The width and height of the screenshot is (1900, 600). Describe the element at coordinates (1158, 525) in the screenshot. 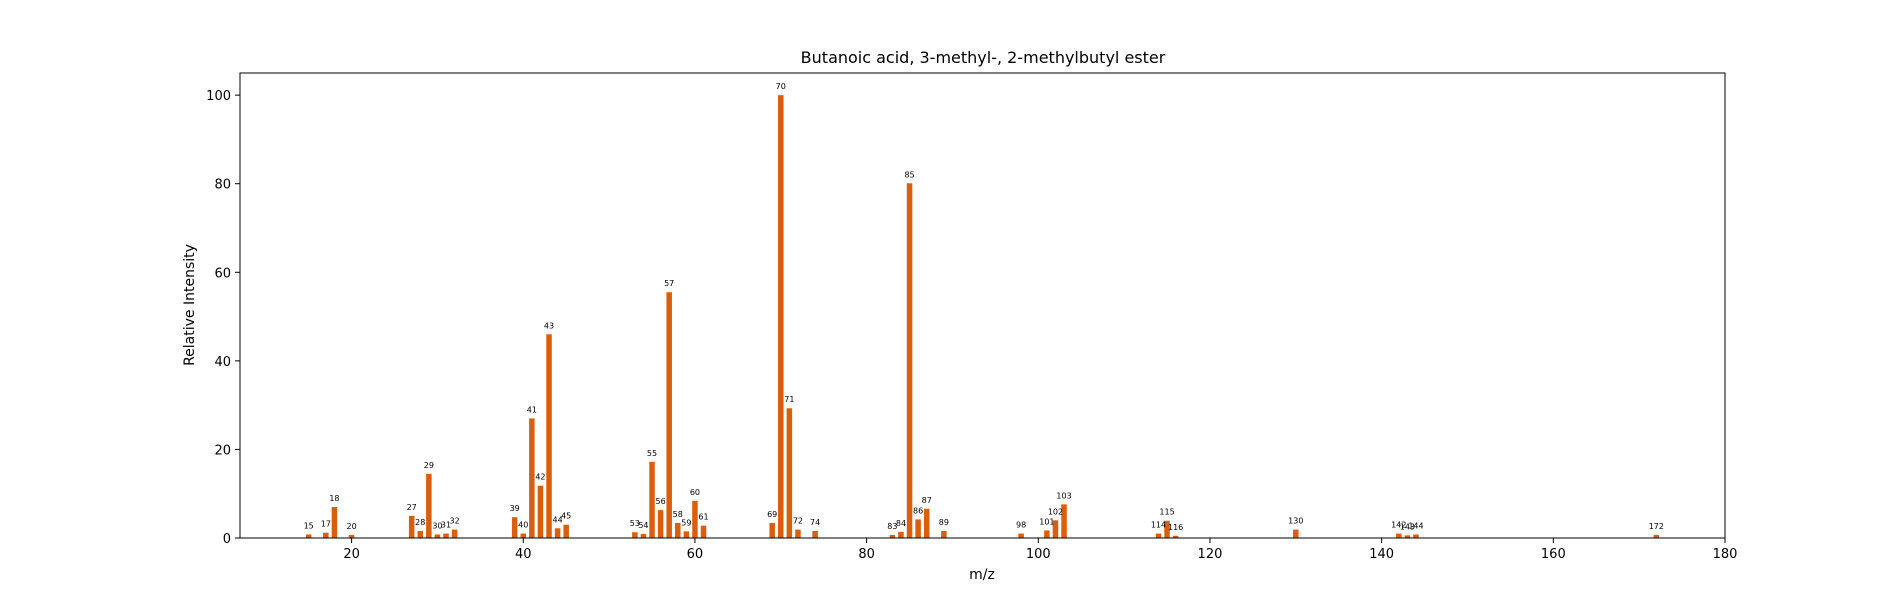

I see `bar-label-mz-114: 114` at that location.